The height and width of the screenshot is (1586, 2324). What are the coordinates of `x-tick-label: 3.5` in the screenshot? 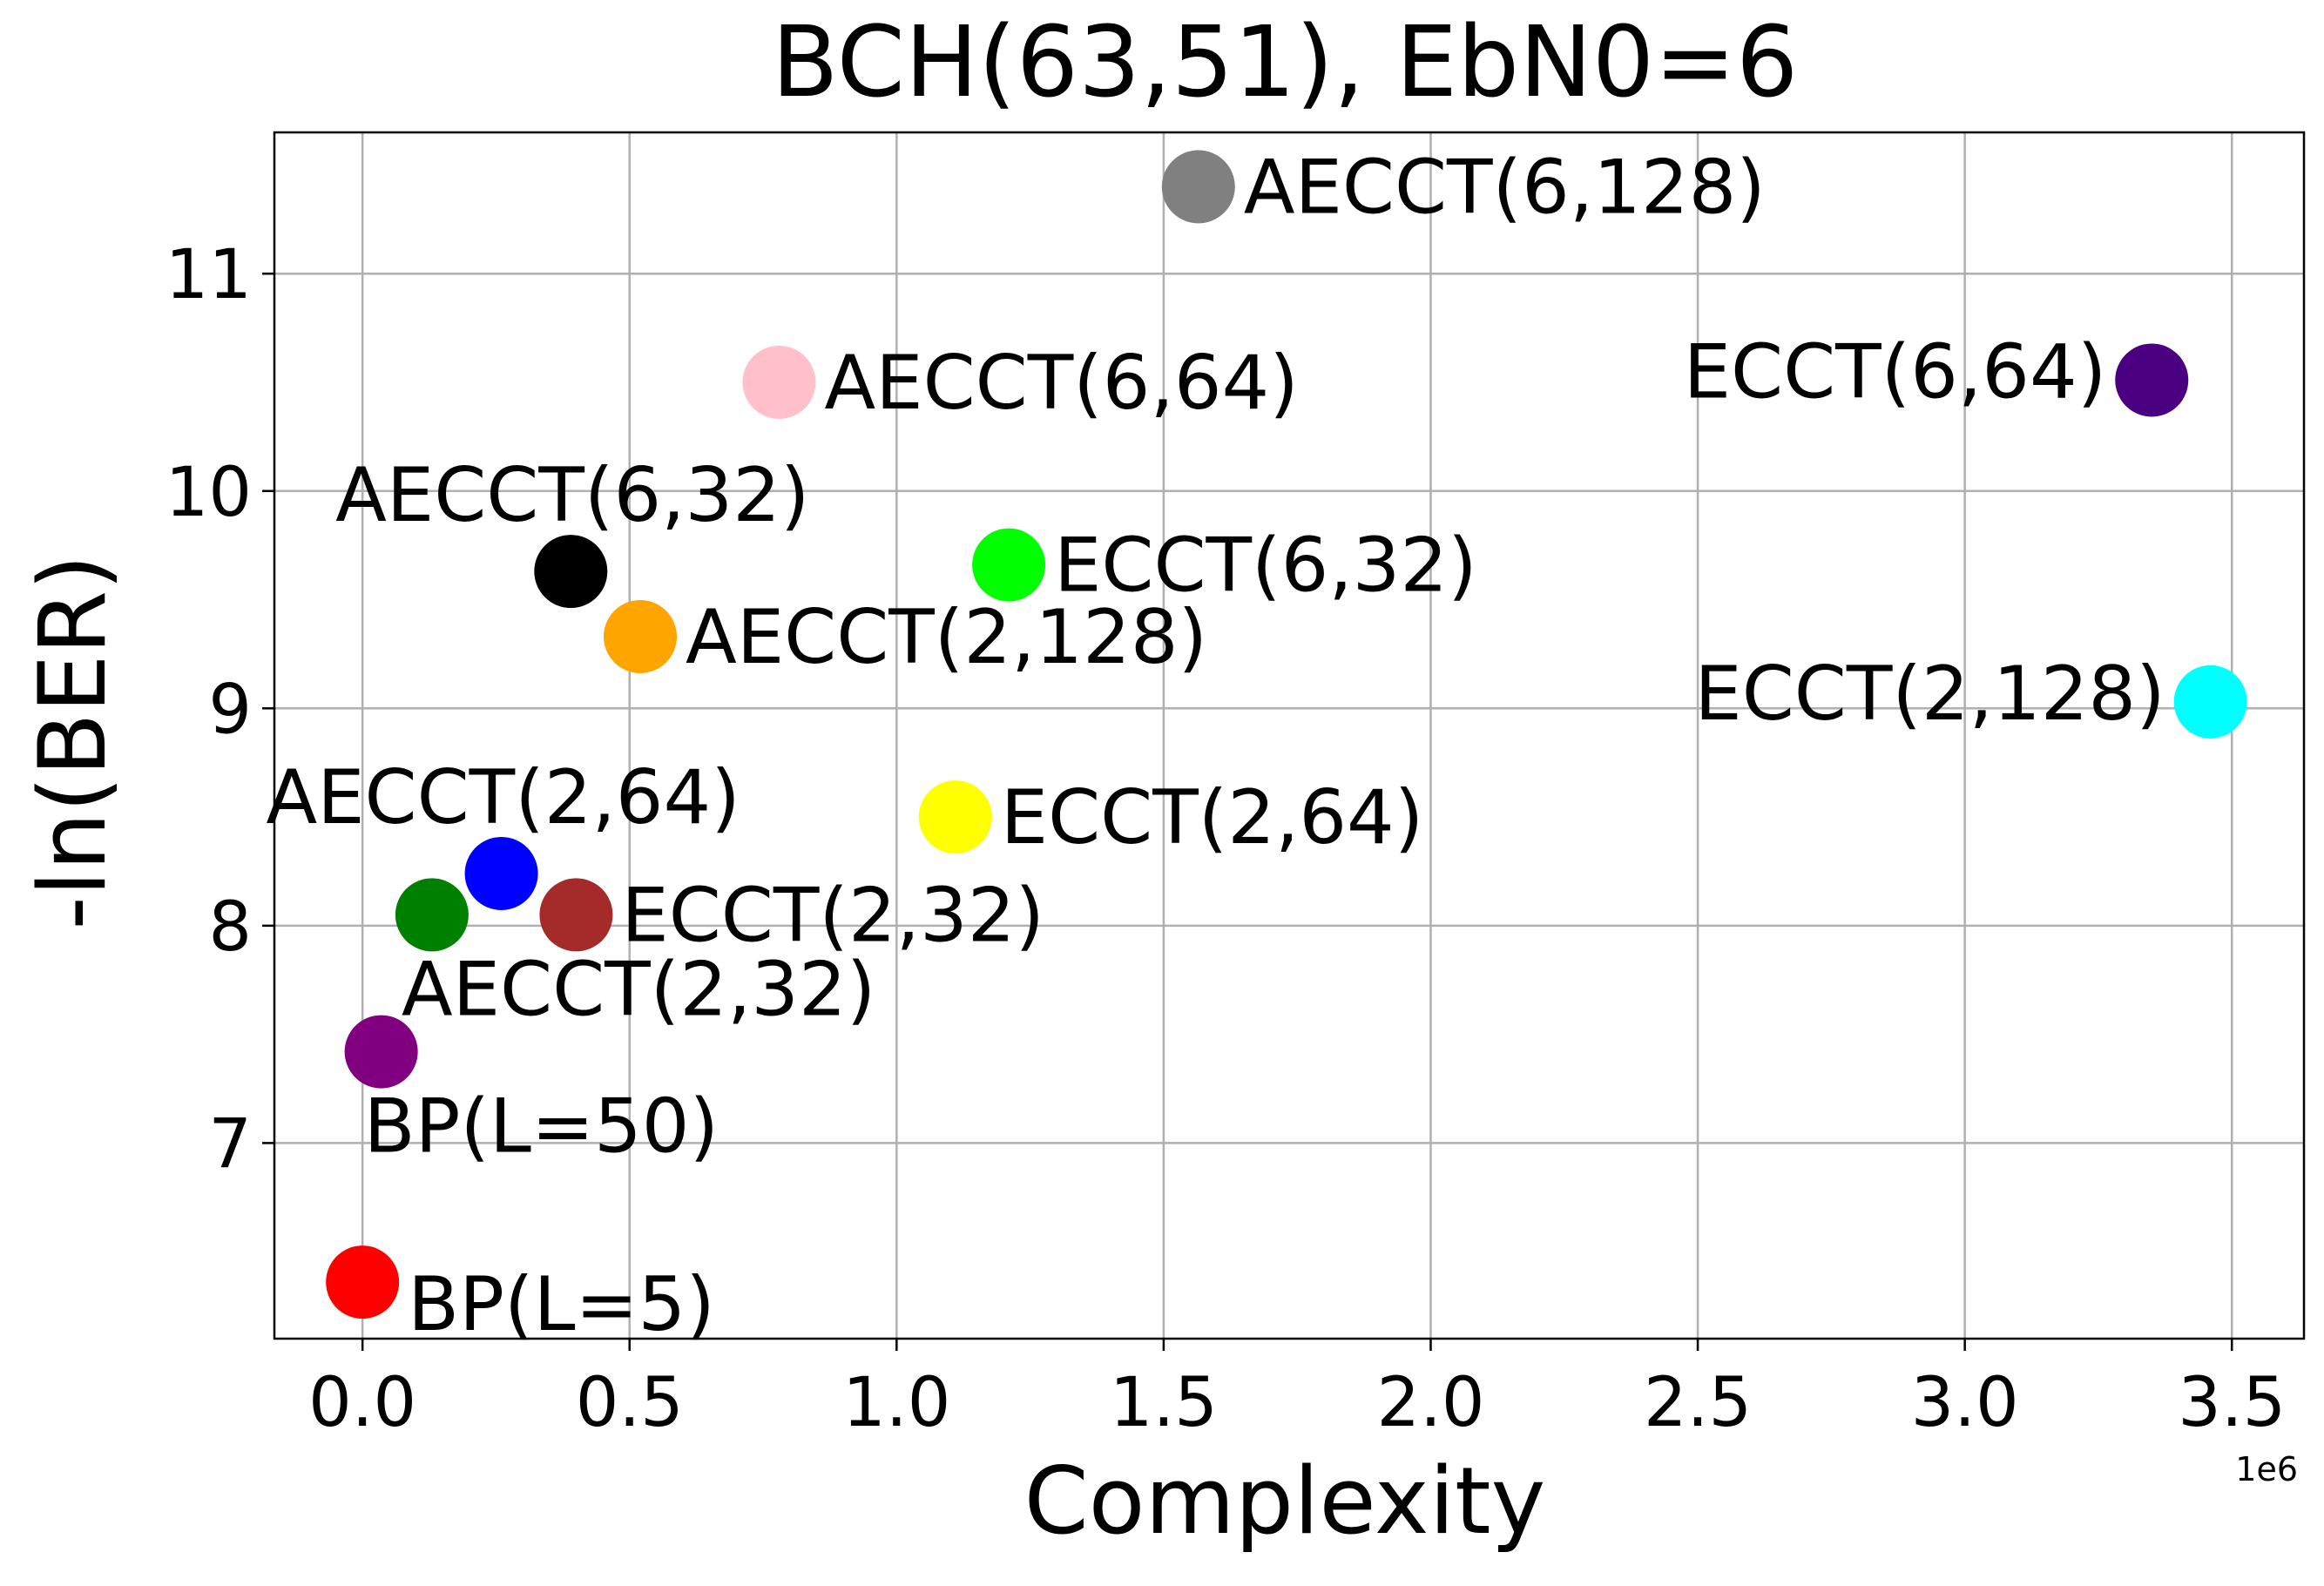 It's located at (2232, 1403).